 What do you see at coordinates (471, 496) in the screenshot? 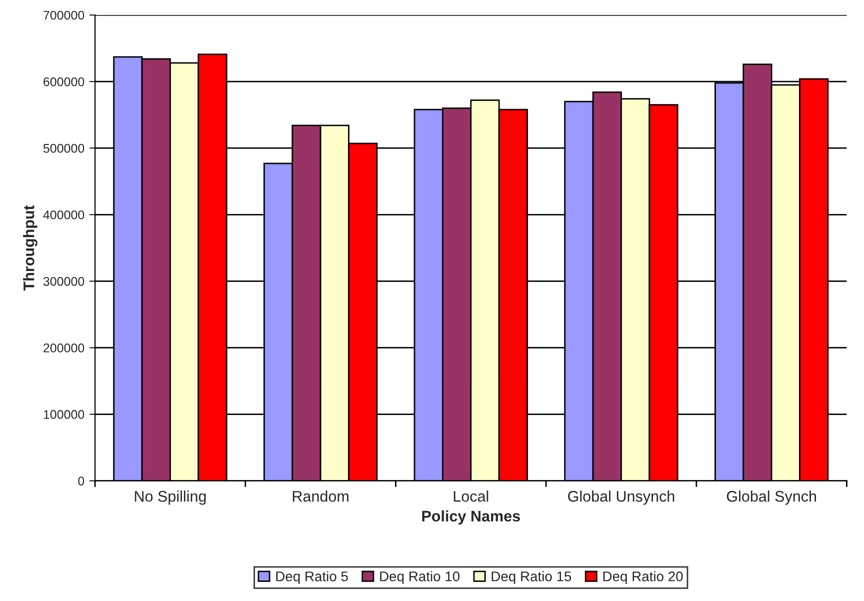
I see `x-tick-label: Local` at bounding box center [471, 496].